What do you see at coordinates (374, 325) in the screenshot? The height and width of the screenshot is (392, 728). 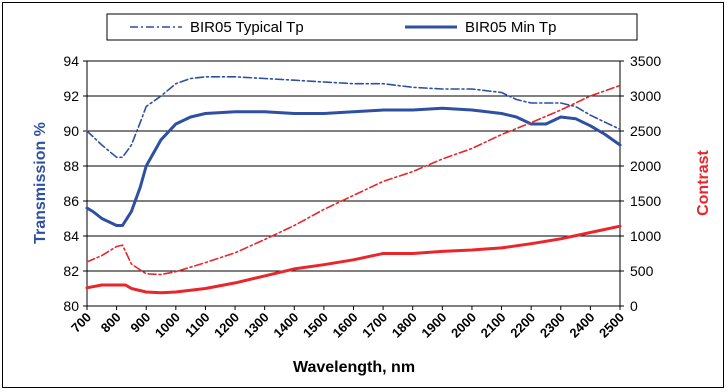 I see `x-tick-label: 1700` at bounding box center [374, 325].